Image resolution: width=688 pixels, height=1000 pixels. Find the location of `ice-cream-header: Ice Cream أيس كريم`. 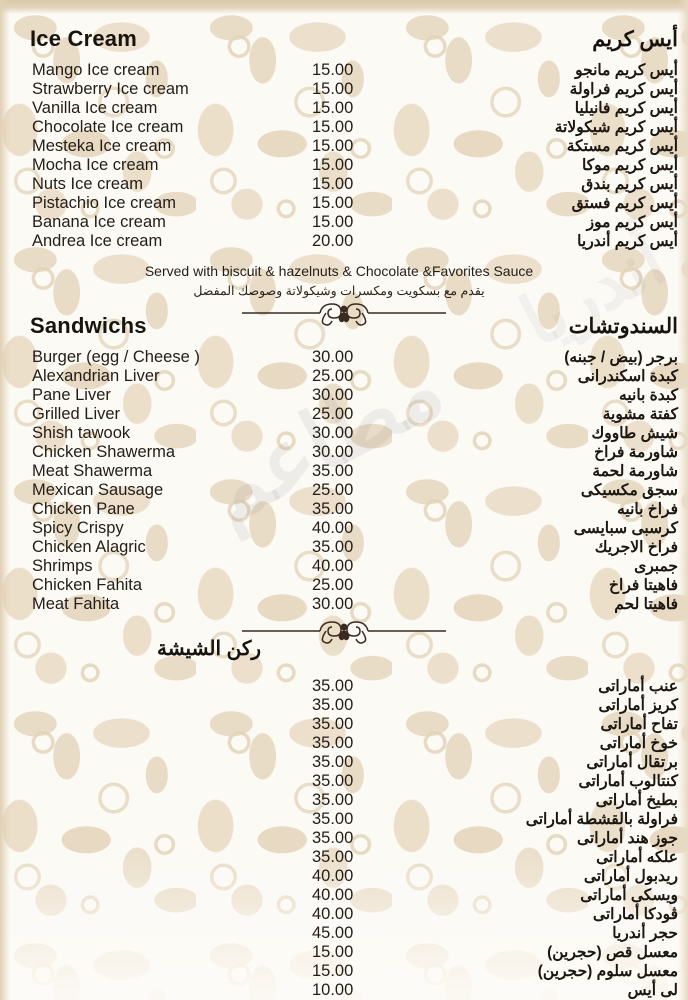

ice-cream-header: Ice Cream أيس كريم is located at coordinates (344, 41).